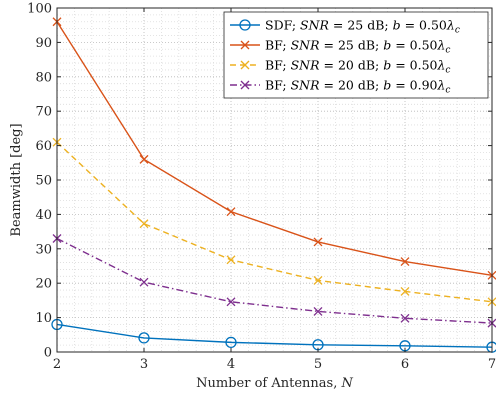 The height and width of the screenshot is (395, 496). What do you see at coordinates (231, 364) in the screenshot?
I see `x-tick-label: 4` at bounding box center [231, 364].